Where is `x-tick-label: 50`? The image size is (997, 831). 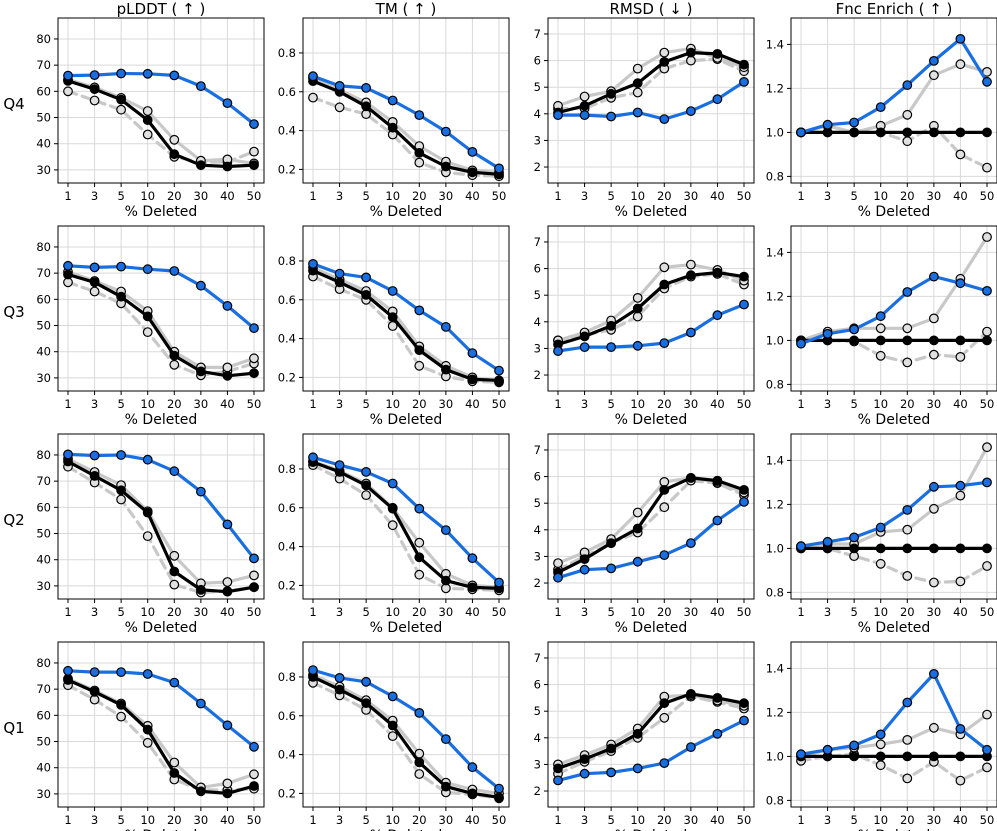
x-tick-label: 50 is located at coordinates (499, 612).